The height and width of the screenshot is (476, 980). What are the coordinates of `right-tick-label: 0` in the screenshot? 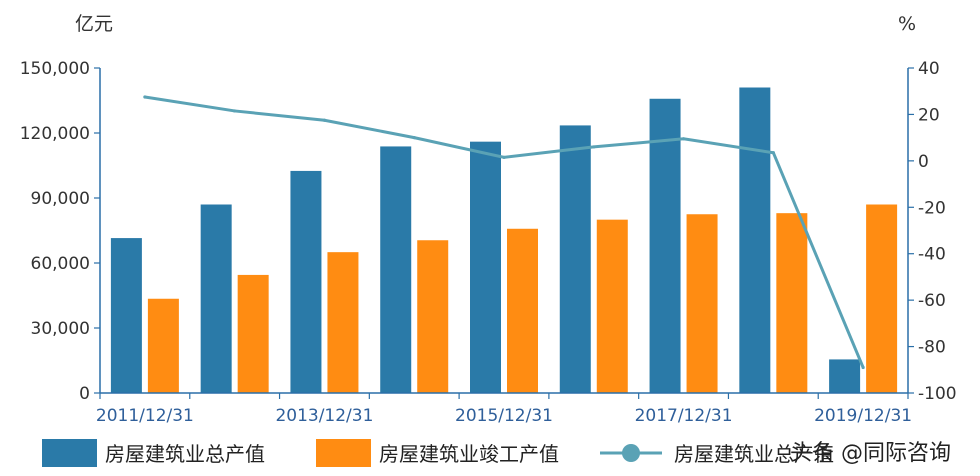 It's located at (923, 162).